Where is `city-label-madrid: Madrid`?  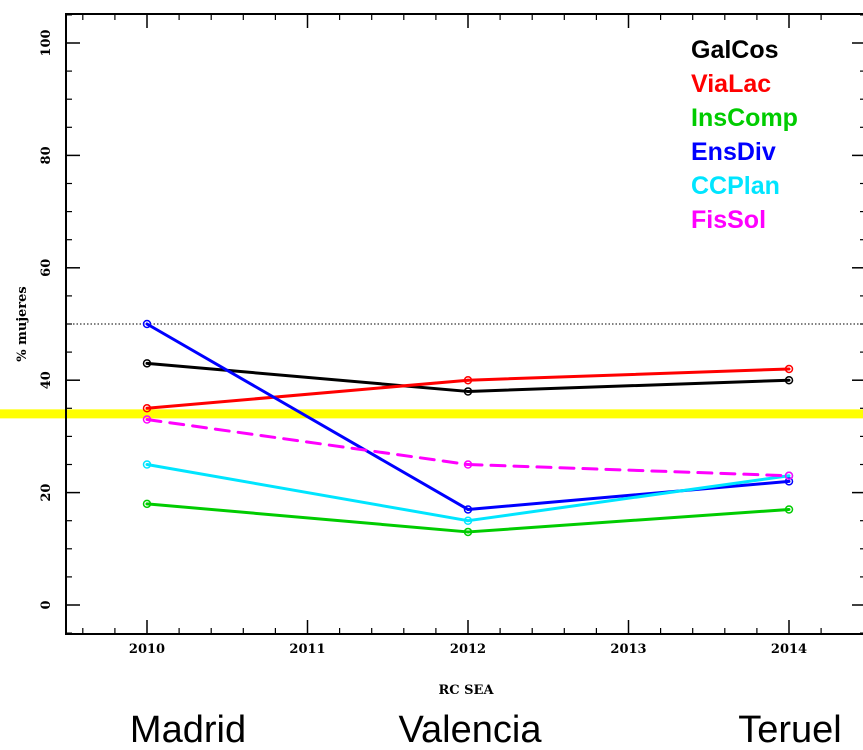
city-label-madrid: Madrid is located at coordinates (188, 729).